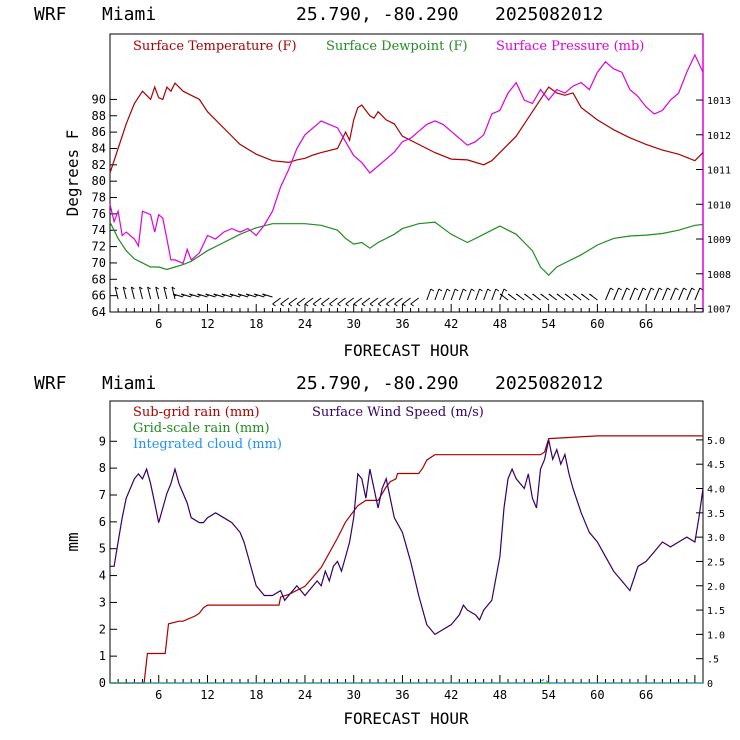  Describe the element at coordinates (99, 99) in the screenshot. I see `y-tick-label: 90` at that location.